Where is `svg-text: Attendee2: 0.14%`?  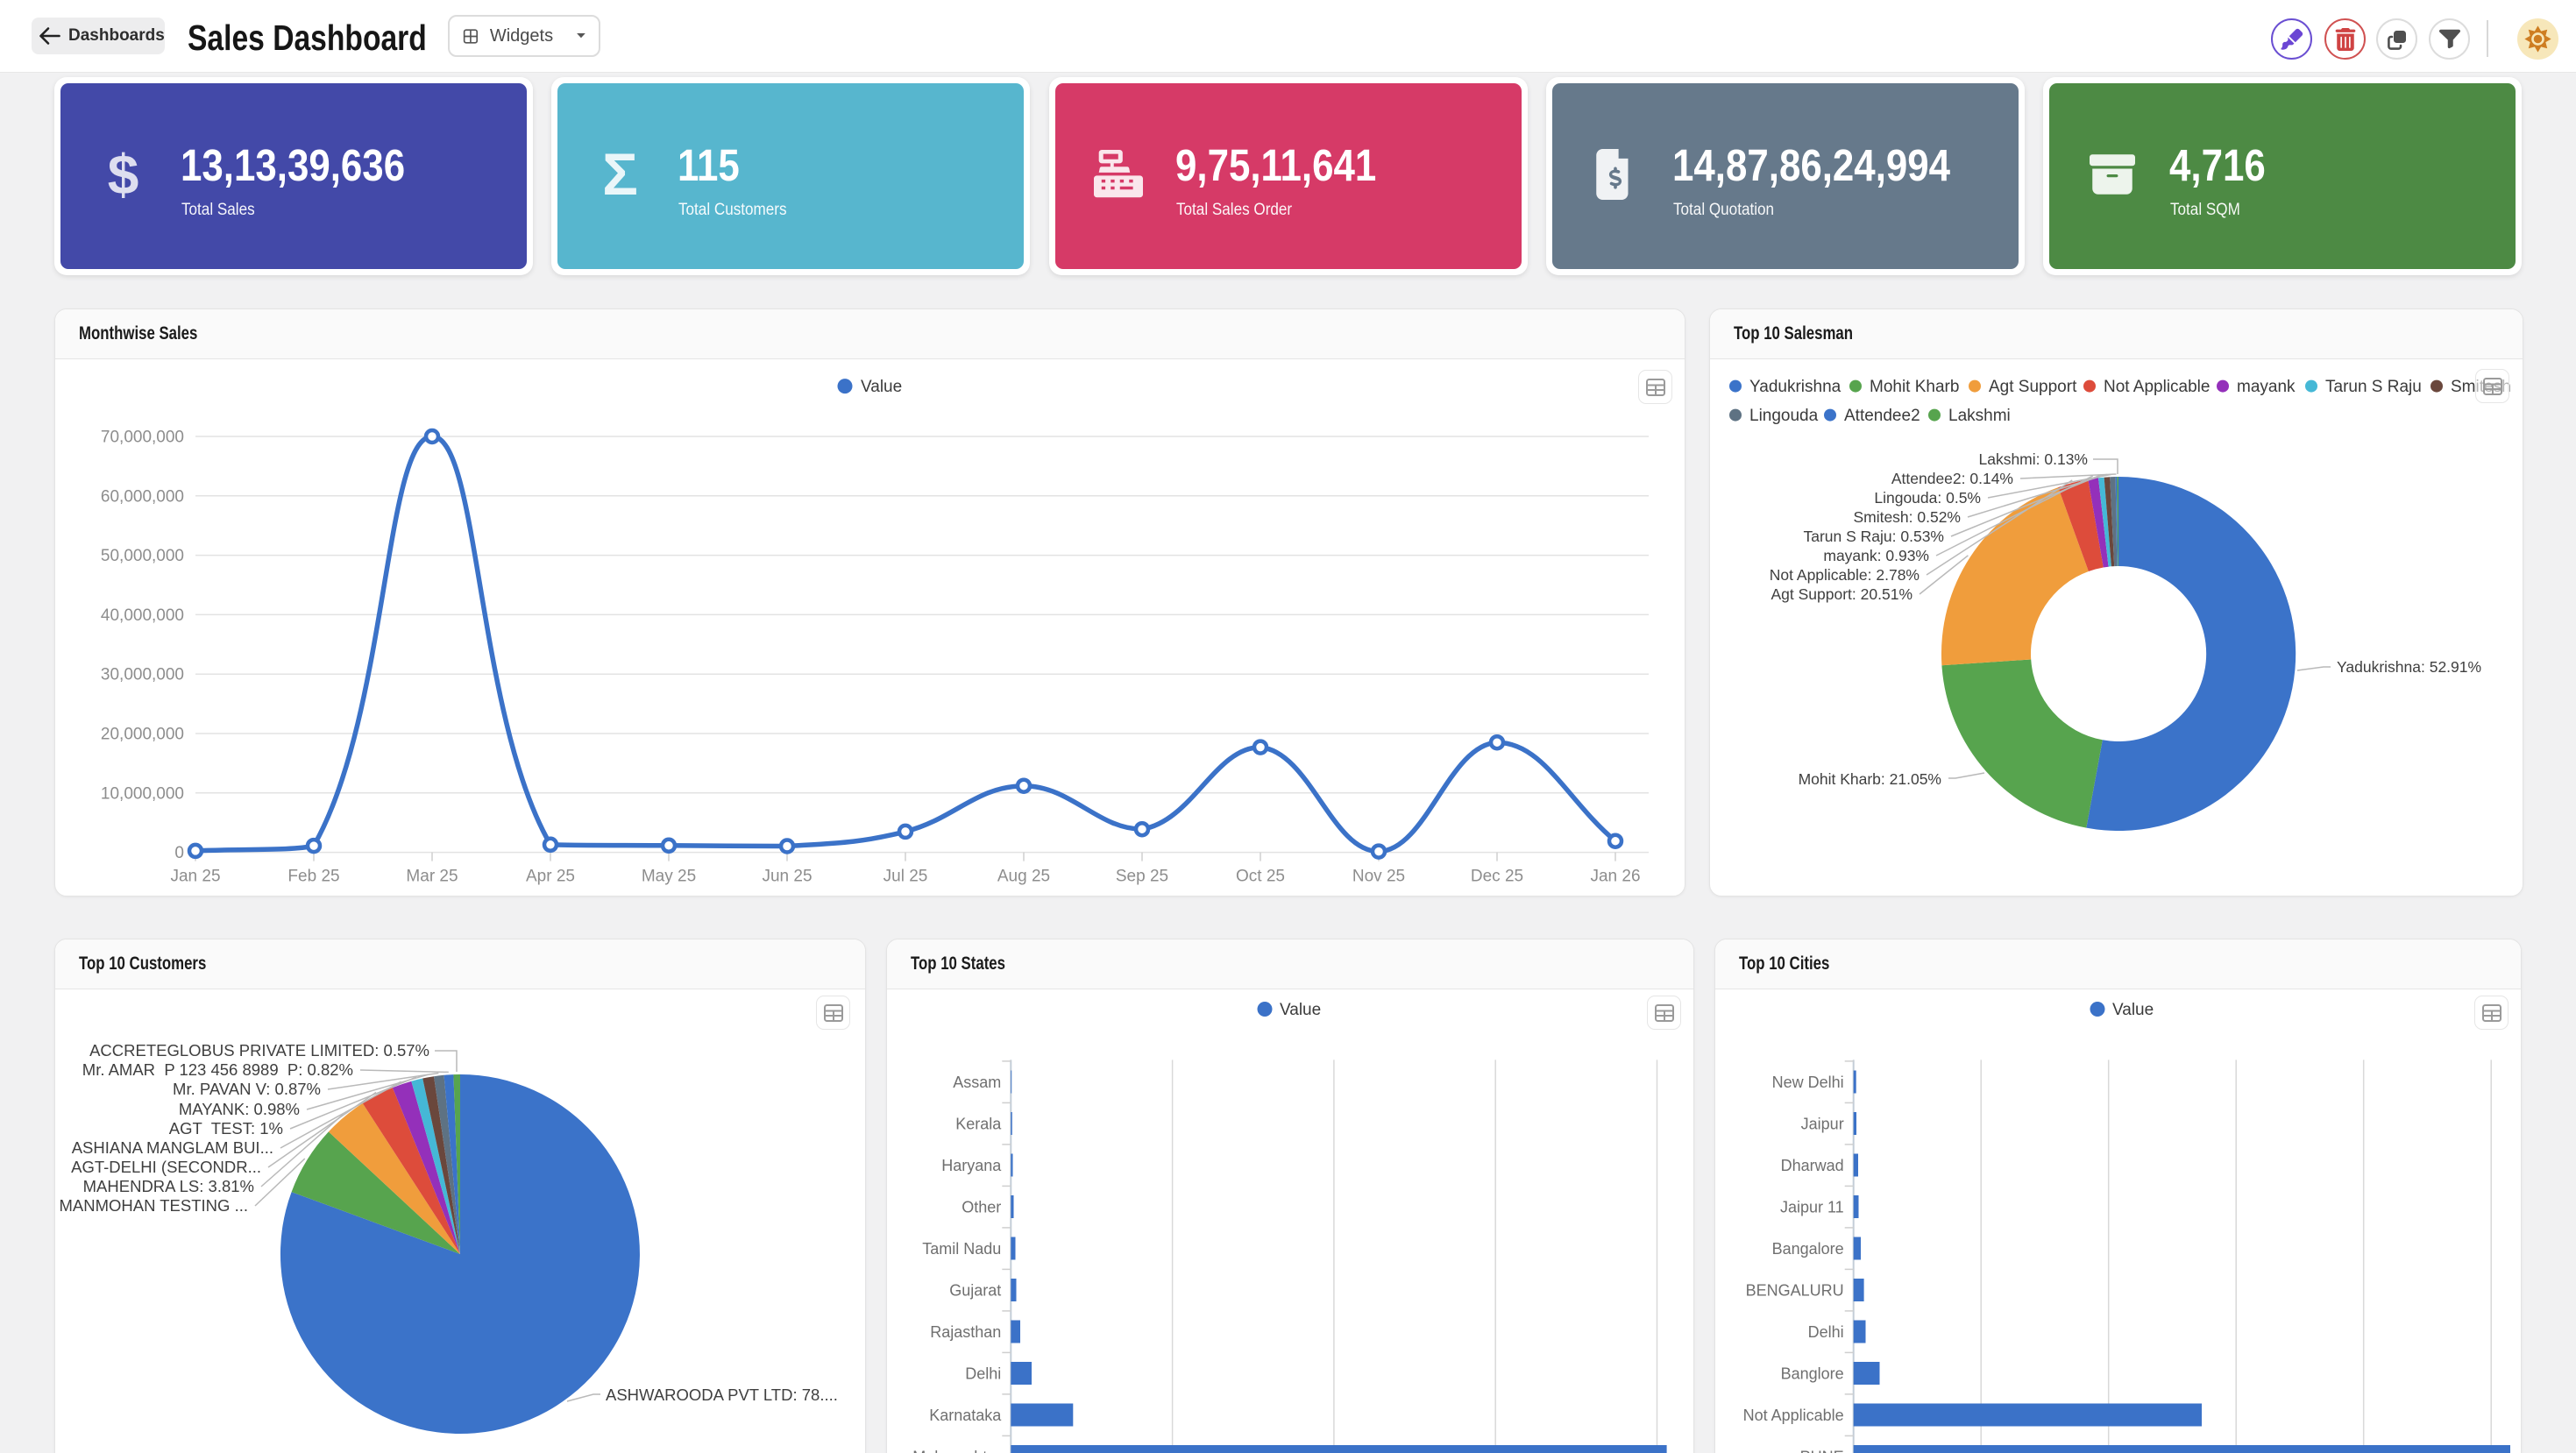 svg-text: Attendee2: 0.14% is located at coordinates (1952, 478).